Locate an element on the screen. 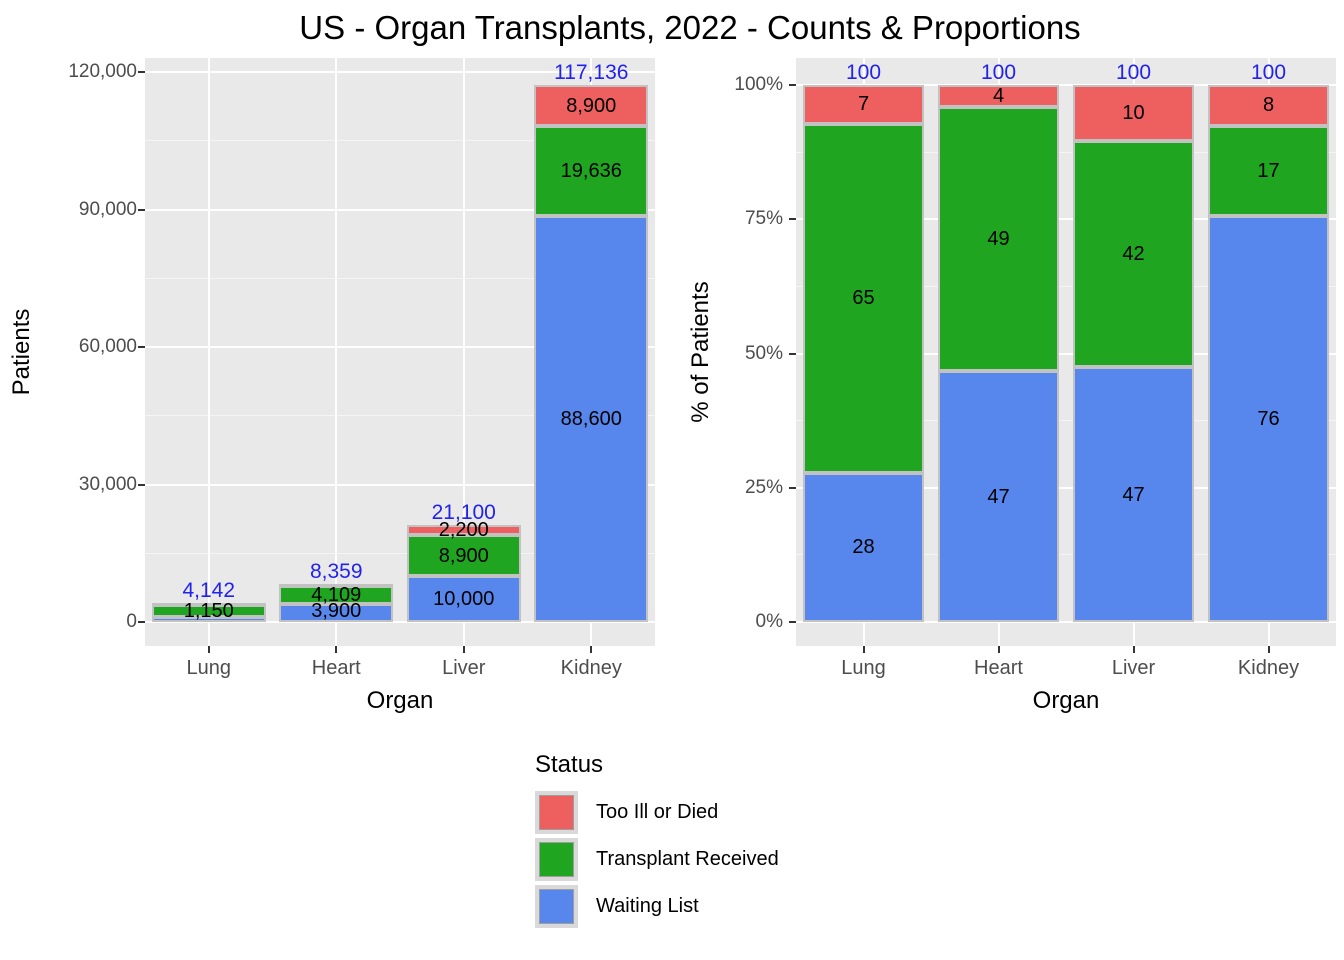  bar-total-label: 4,142 is located at coordinates (209, 591).